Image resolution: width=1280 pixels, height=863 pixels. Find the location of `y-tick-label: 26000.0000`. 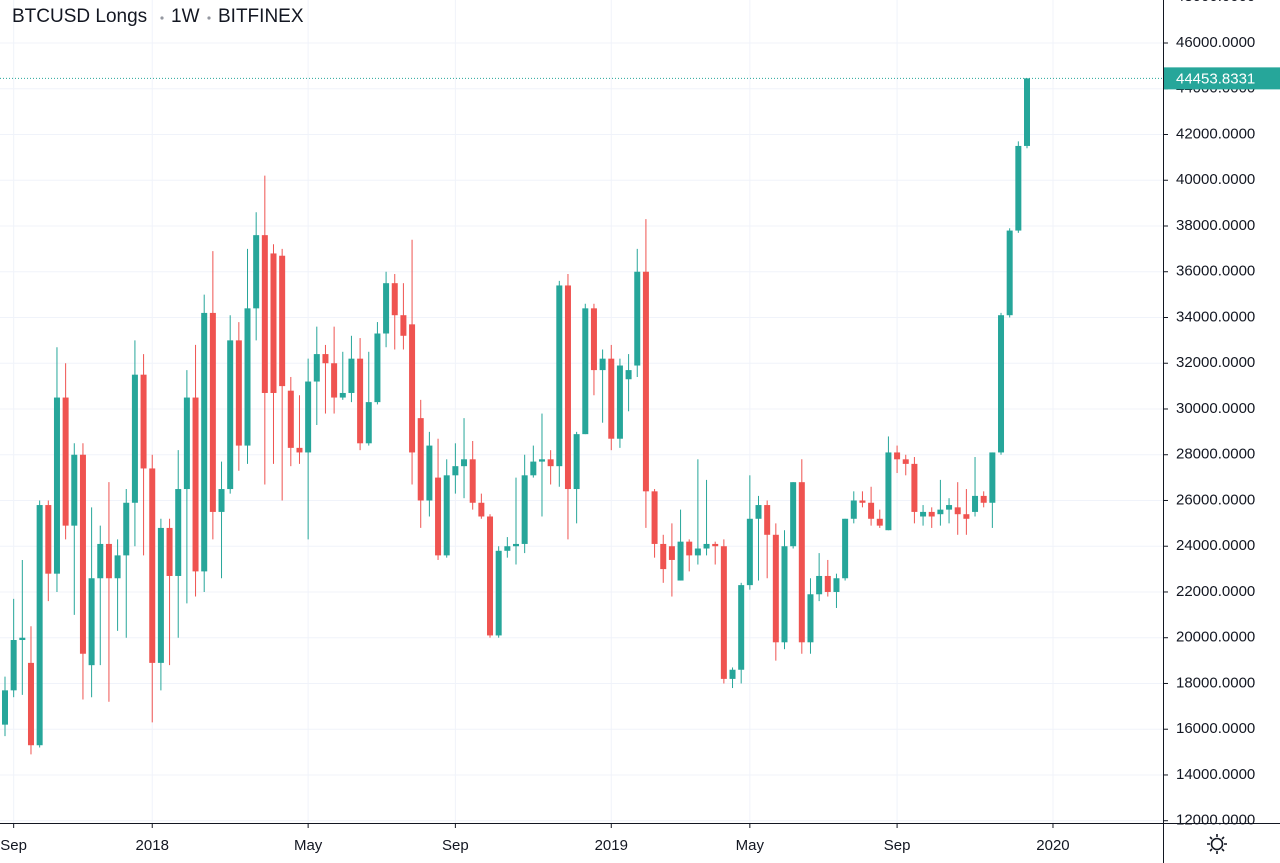

y-tick-label: 26000.0000 is located at coordinates (1215, 499).